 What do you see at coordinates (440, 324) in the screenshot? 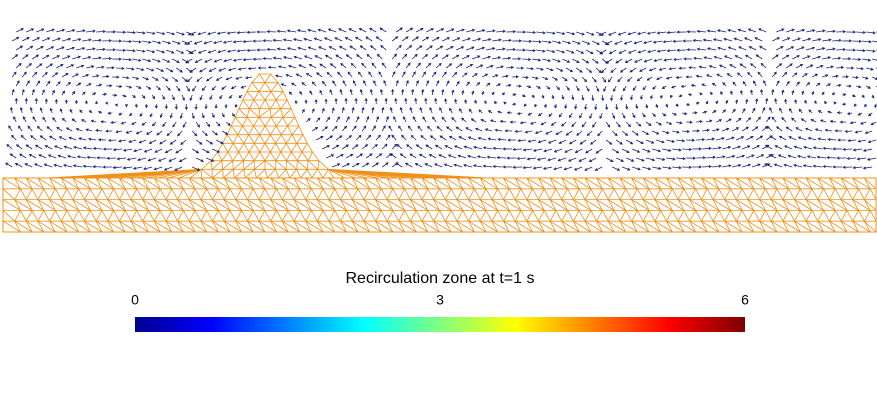
I see `colorbar` at bounding box center [440, 324].